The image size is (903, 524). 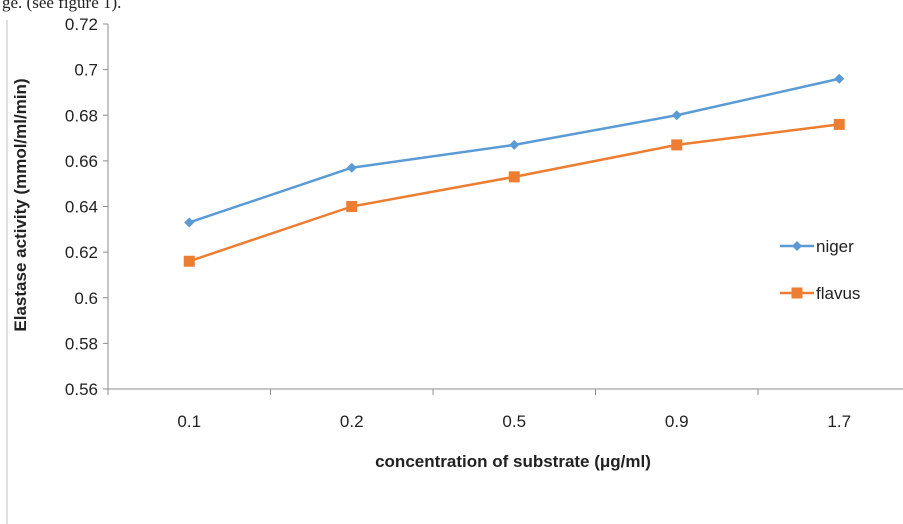 I want to click on legend-item-niger: niger, so click(x=817, y=246).